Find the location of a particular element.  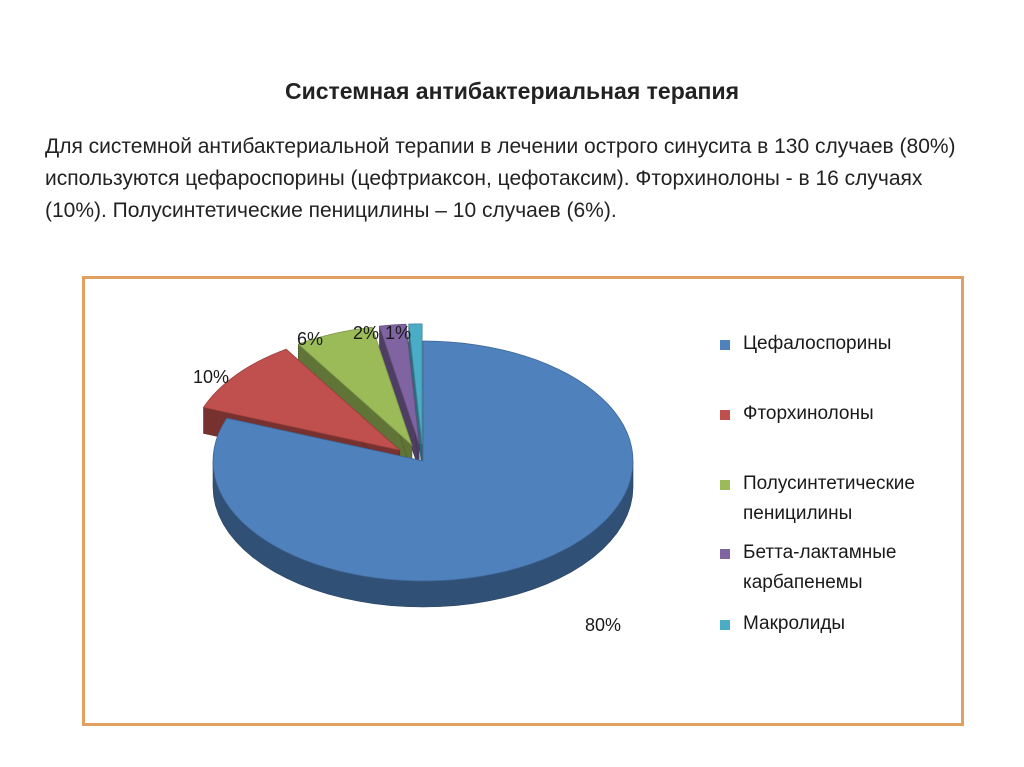

legend-label: Полусинтетические пеницилины is located at coordinates (829, 498).